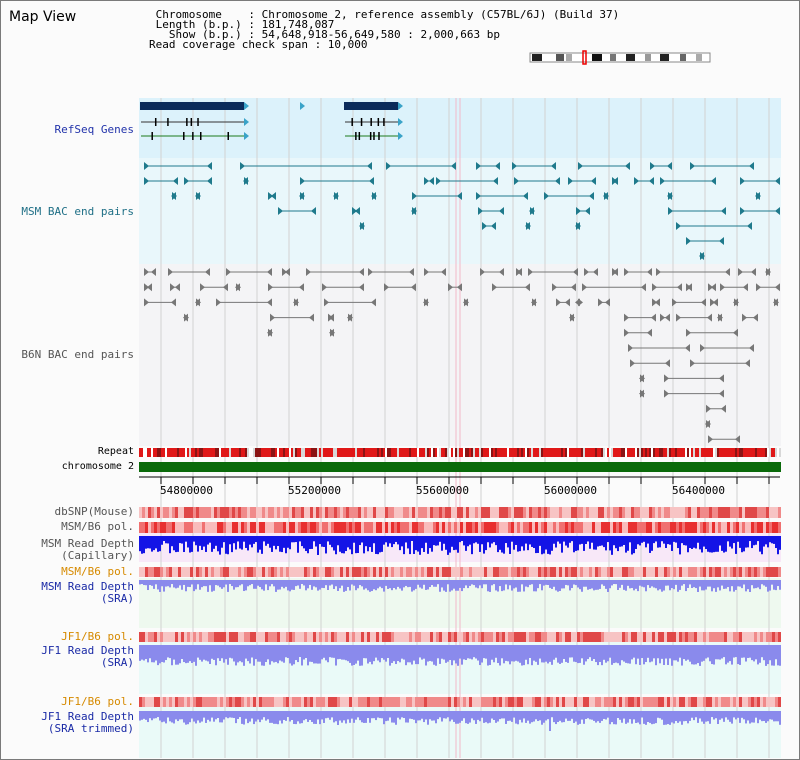 This screenshot has width=800, height=760. What do you see at coordinates (94, 129) in the screenshot?
I see `track-label-refseq: RefSeq Genes` at bounding box center [94, 129].